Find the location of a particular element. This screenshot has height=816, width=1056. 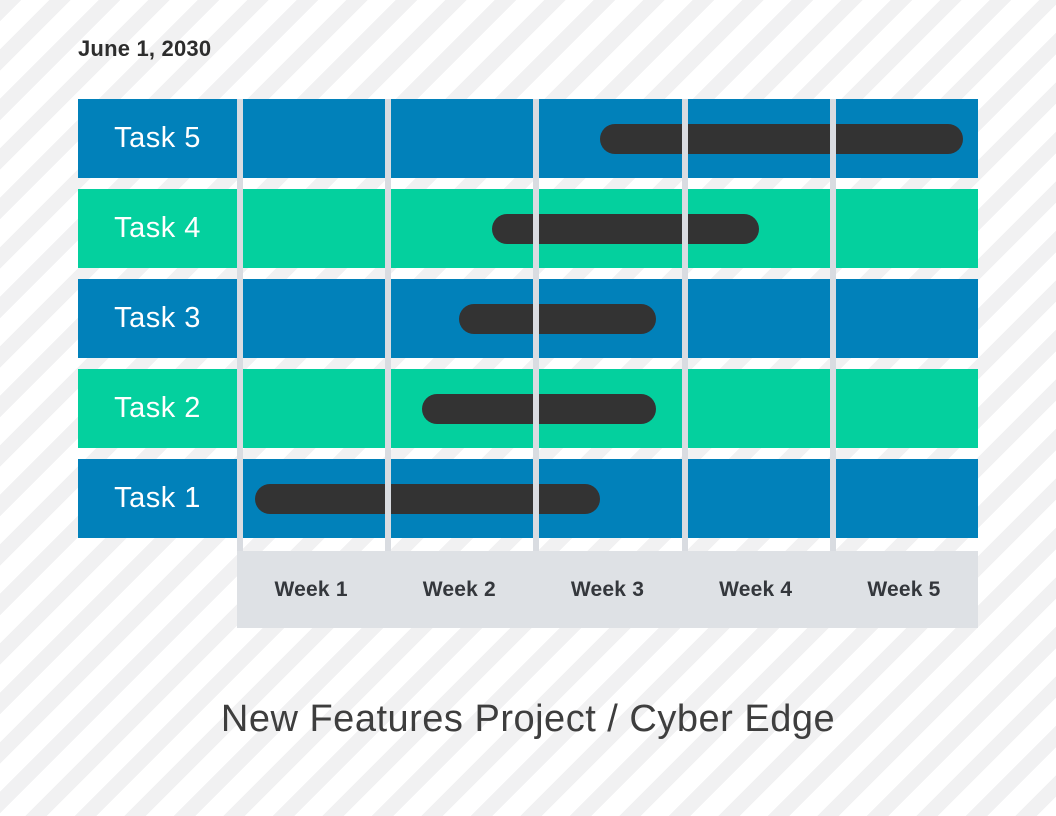

gantt-row: Task 5 is located at coordinates (528, 138).